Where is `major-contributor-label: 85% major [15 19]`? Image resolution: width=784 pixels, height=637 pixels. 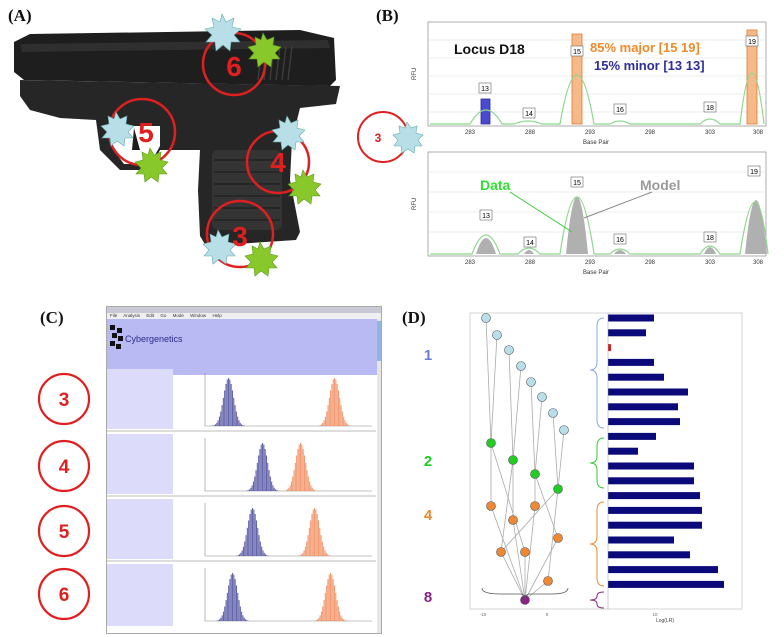 major-contributor-label: 85% major [15 19] is located at coordinates (645, 47).